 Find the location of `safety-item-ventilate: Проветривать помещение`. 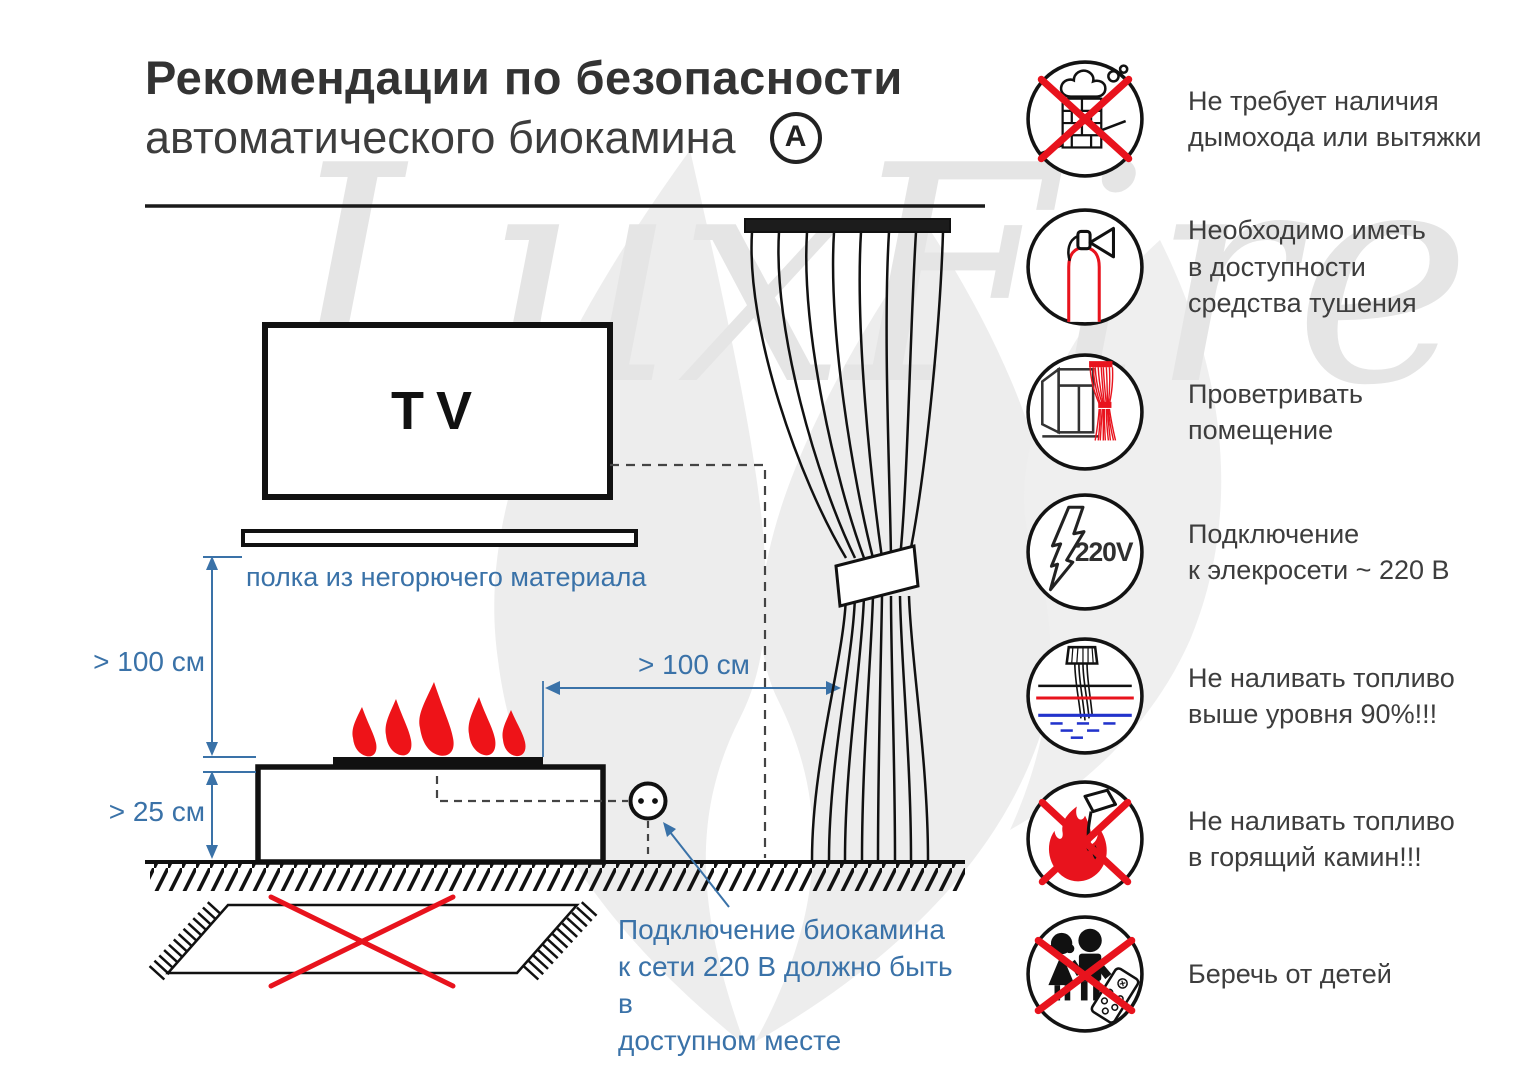

safety-item-ventilate: Проветривать помещение is located at coordinates (1271, 412).